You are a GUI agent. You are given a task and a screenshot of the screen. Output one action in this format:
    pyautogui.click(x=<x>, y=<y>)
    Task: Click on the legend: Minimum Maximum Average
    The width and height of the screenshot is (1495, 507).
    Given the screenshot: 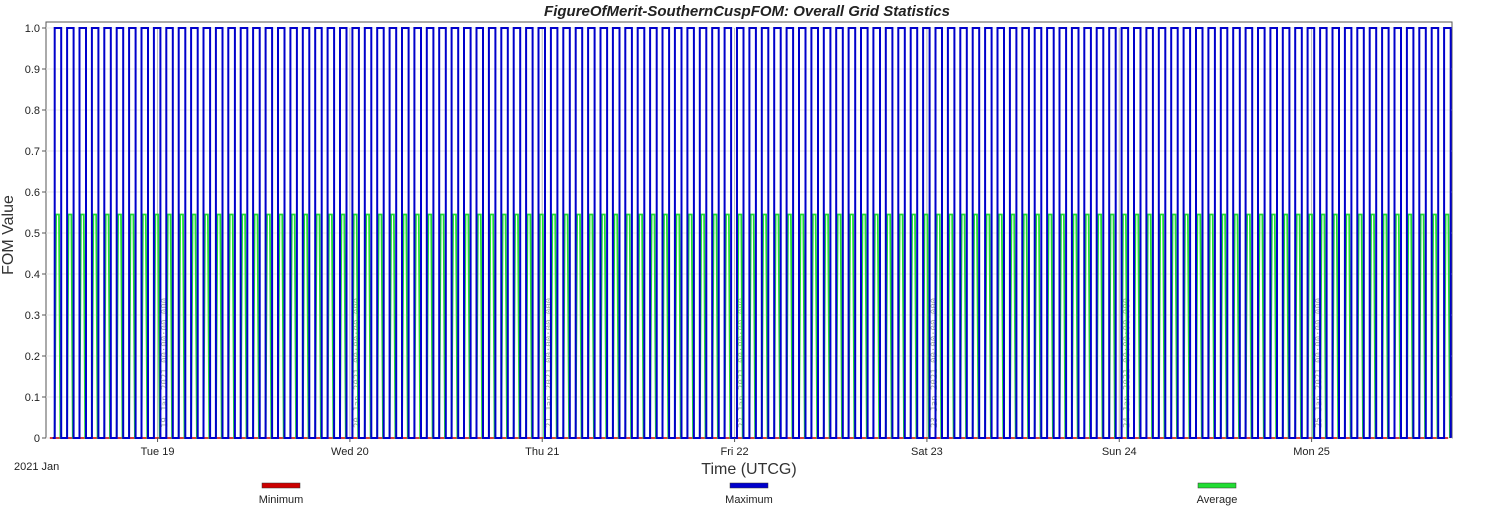 What is the action you would take?
    pyautogui.click(x=748, y=494)
    